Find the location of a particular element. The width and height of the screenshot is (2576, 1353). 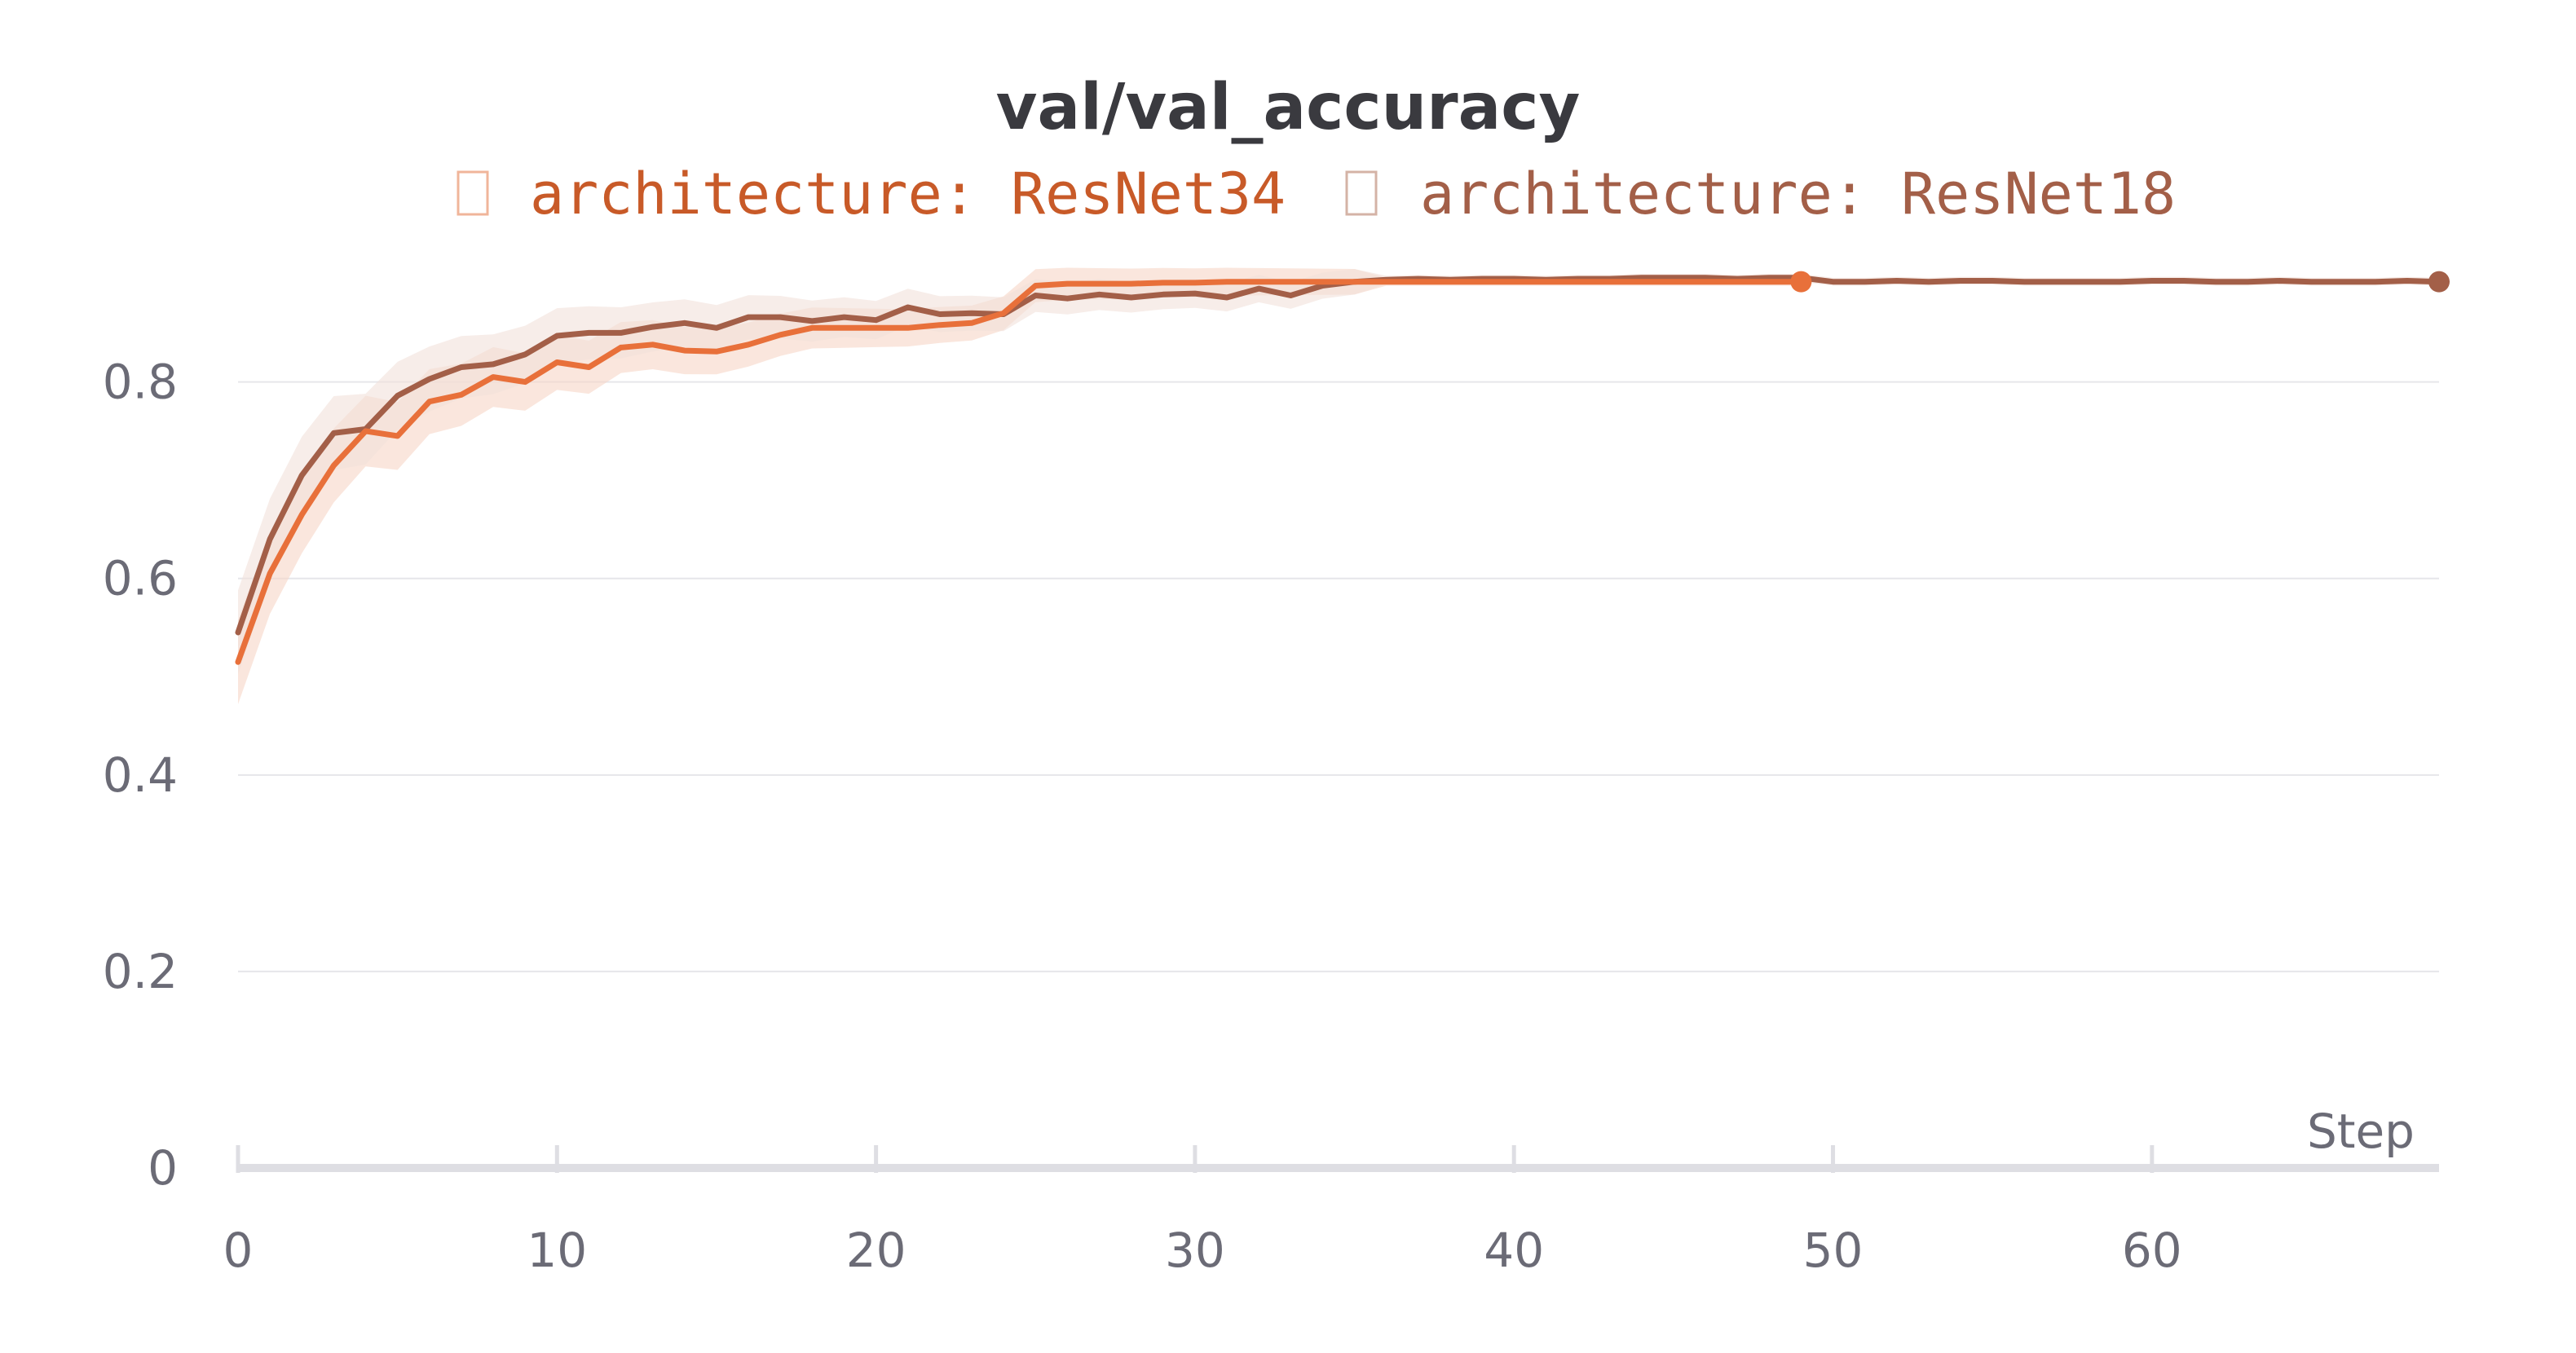

legend-item-resnet34: architecture: ResNet34 is located at coordinates (871, 194).